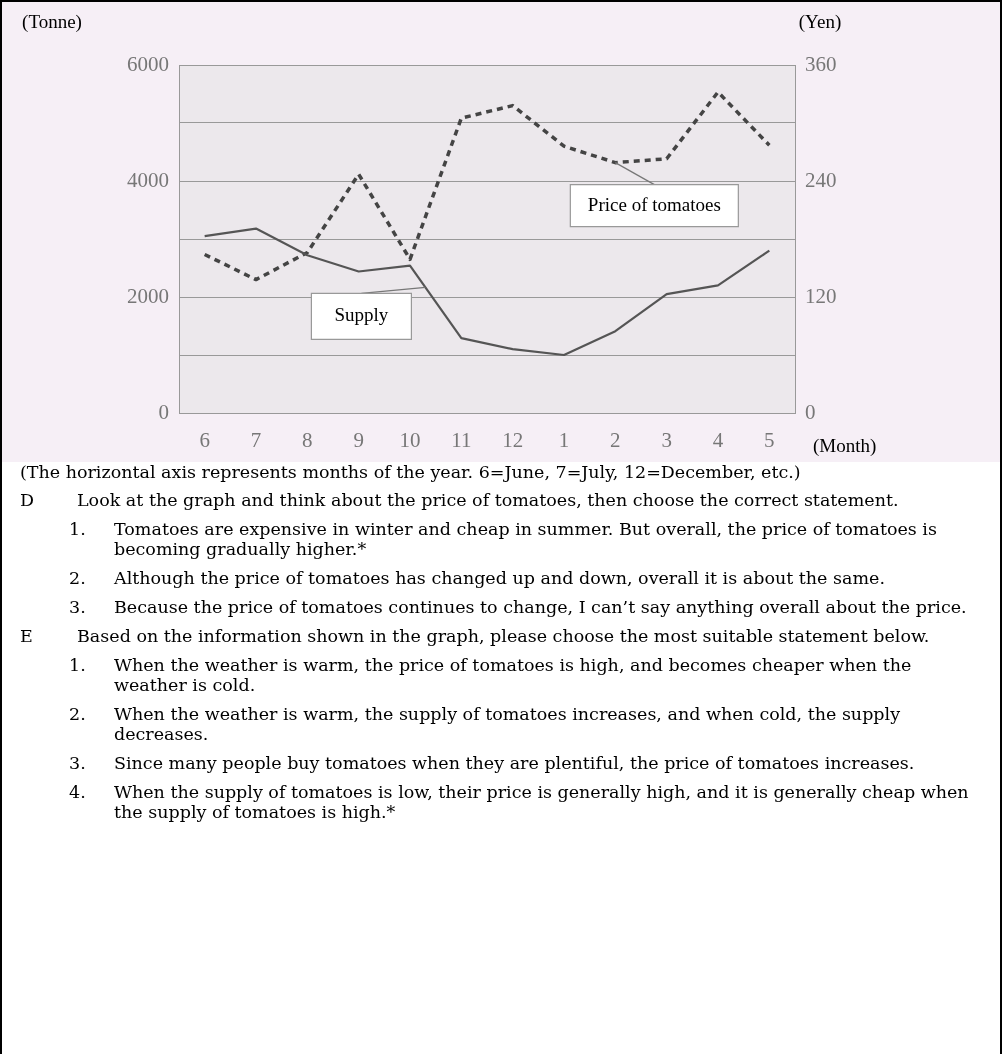  What do you see at coordinates (256, 440) in the screenshot?
I see `x-tick-label: 7` at bounding box center [256, 440].